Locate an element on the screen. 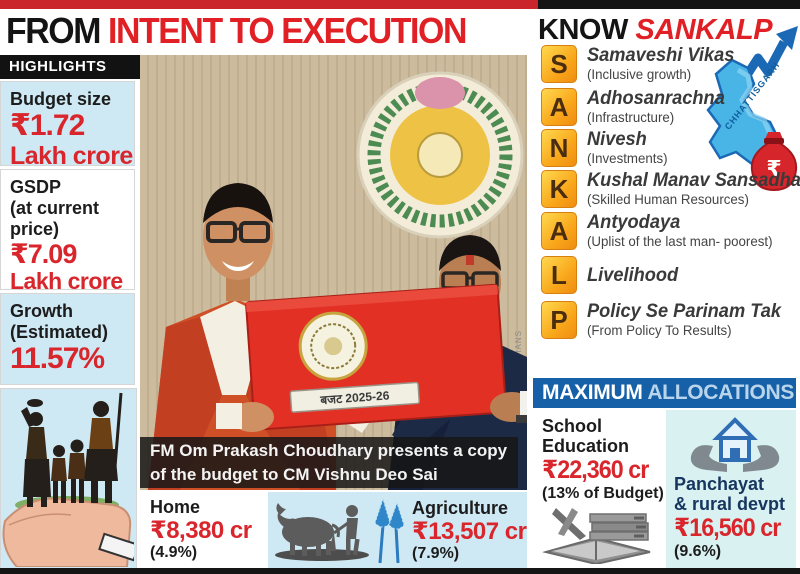 Image resolution: width=800 pixels, height=574 pixels. letter-tile-p: P is located at coordinates (559, 320).